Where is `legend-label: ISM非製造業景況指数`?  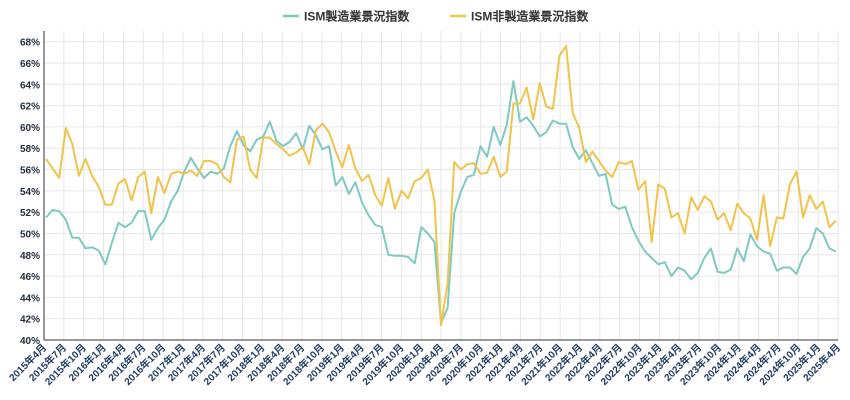
legend-label: ISM非製造業景況指数 is located at coordinates (530, 16).